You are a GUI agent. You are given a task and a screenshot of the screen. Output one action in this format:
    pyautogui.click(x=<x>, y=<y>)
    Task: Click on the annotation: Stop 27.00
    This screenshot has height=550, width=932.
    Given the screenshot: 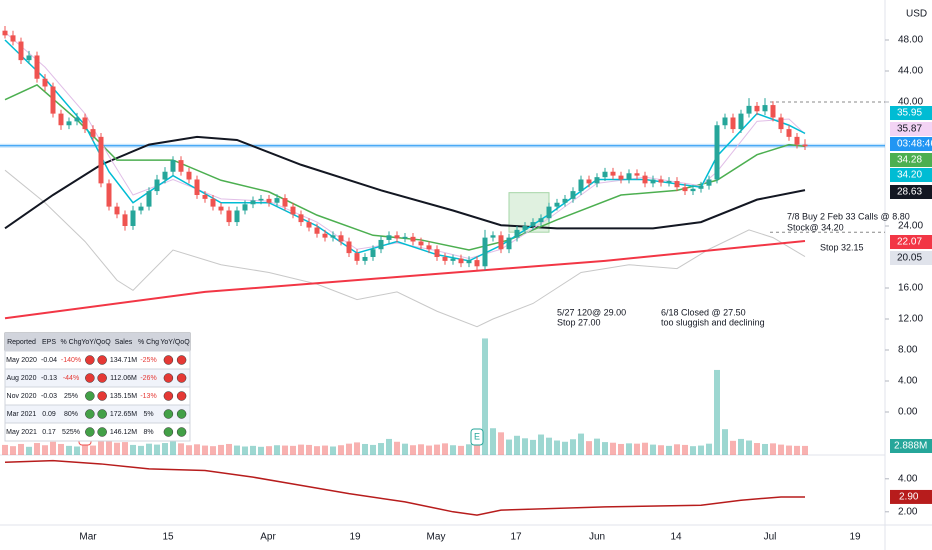 What is the action you would take?
    pyautogui.click(x=579, y=322)
    